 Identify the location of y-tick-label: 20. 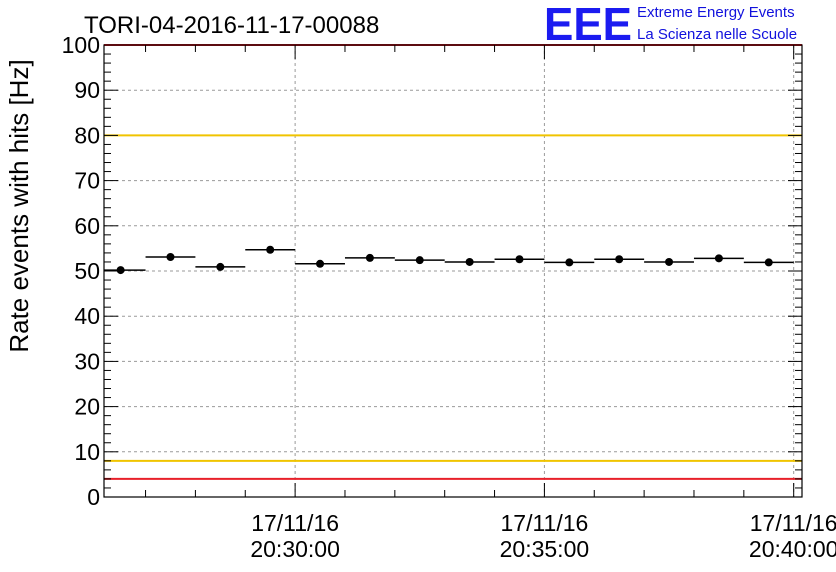
(87, 407).